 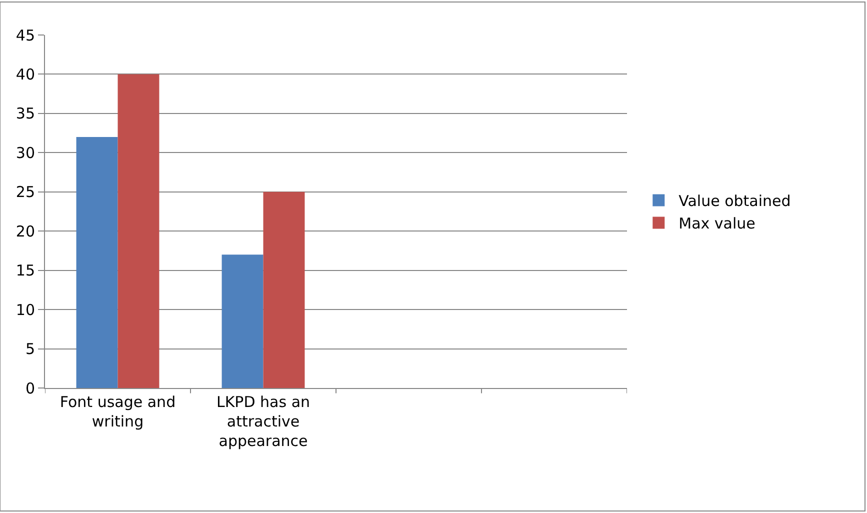 What do you see at coordinates (118, 411) in the screenshot?
I see `x-tick-label: Font usage and writing` at bounding box center [118, 411].